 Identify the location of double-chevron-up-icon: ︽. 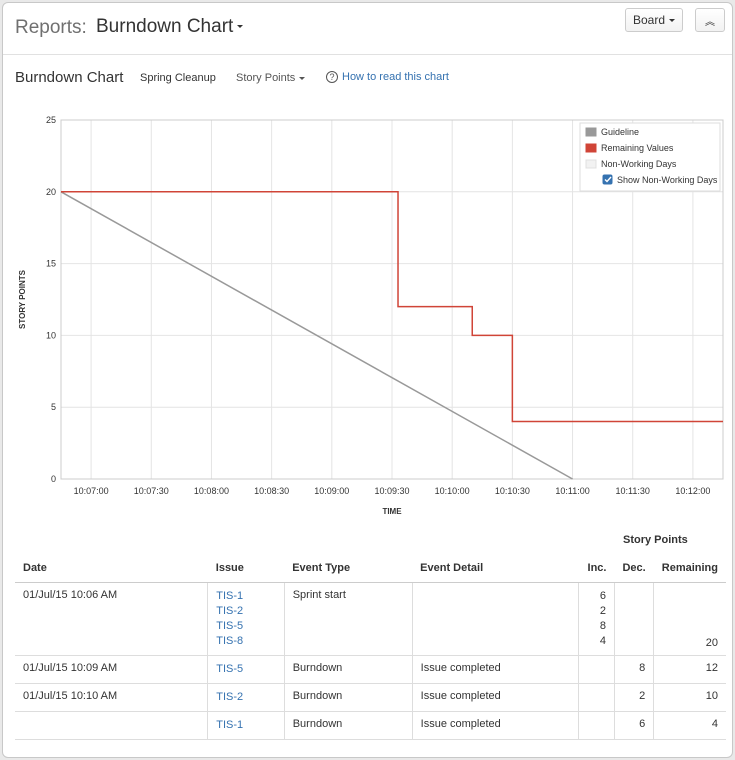
(710, 22).